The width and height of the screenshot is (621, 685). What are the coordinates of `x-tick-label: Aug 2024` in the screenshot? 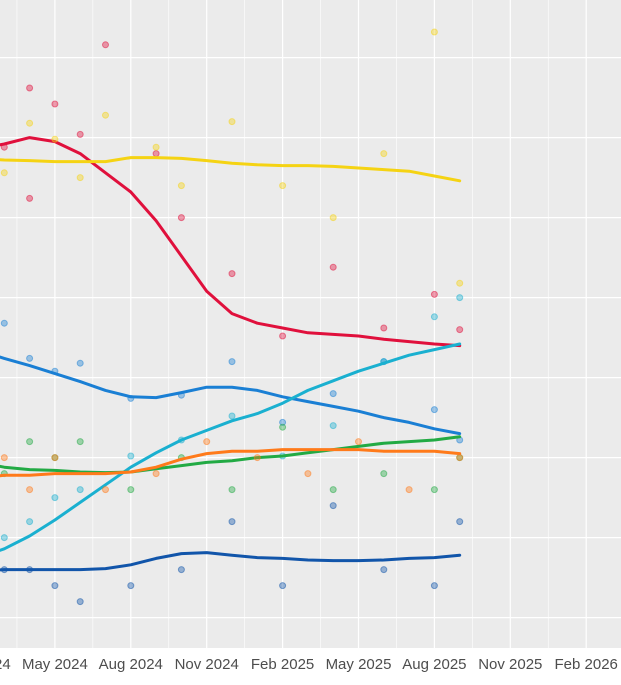 It's located at (131, 664).